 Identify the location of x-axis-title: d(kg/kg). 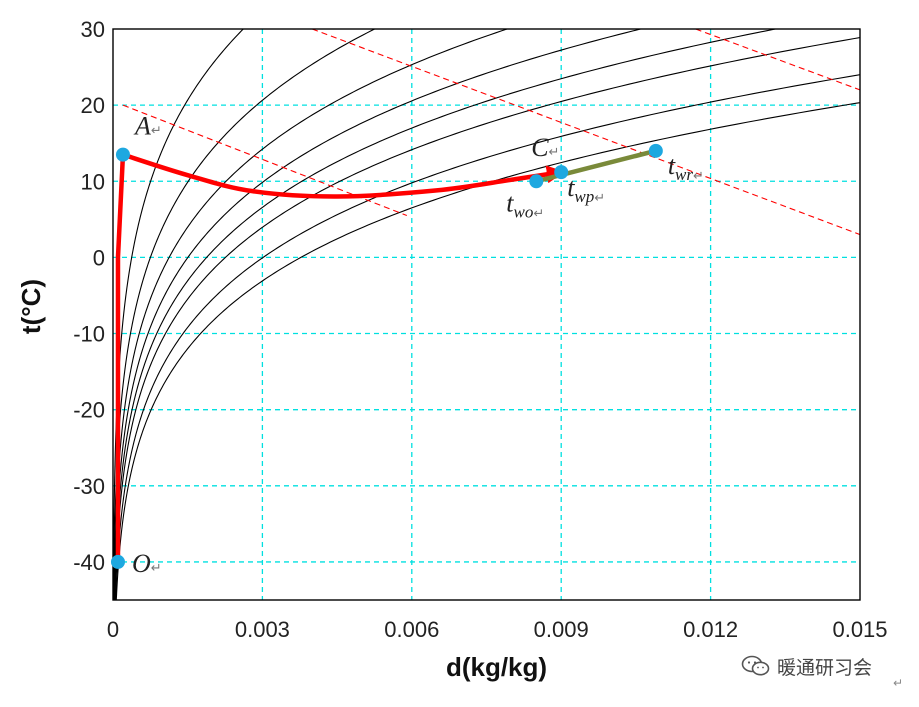
(496, 667).